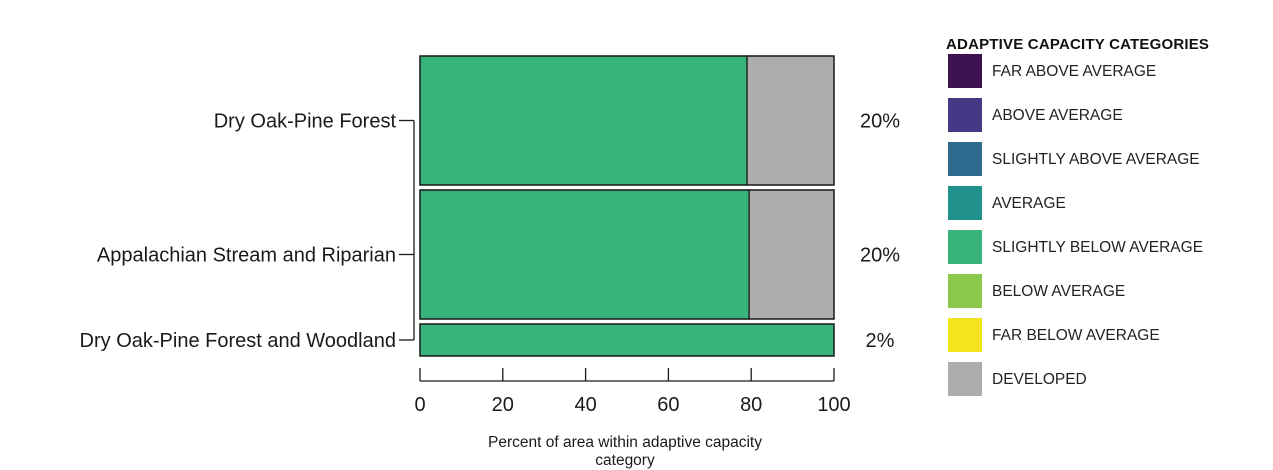 Image resolution: width=1273 pixels, height=470 pixels. What do you see at coordinates (880, 341) in the screenshot?
I see `share-label: 2%` at bounding box center [880, 341].